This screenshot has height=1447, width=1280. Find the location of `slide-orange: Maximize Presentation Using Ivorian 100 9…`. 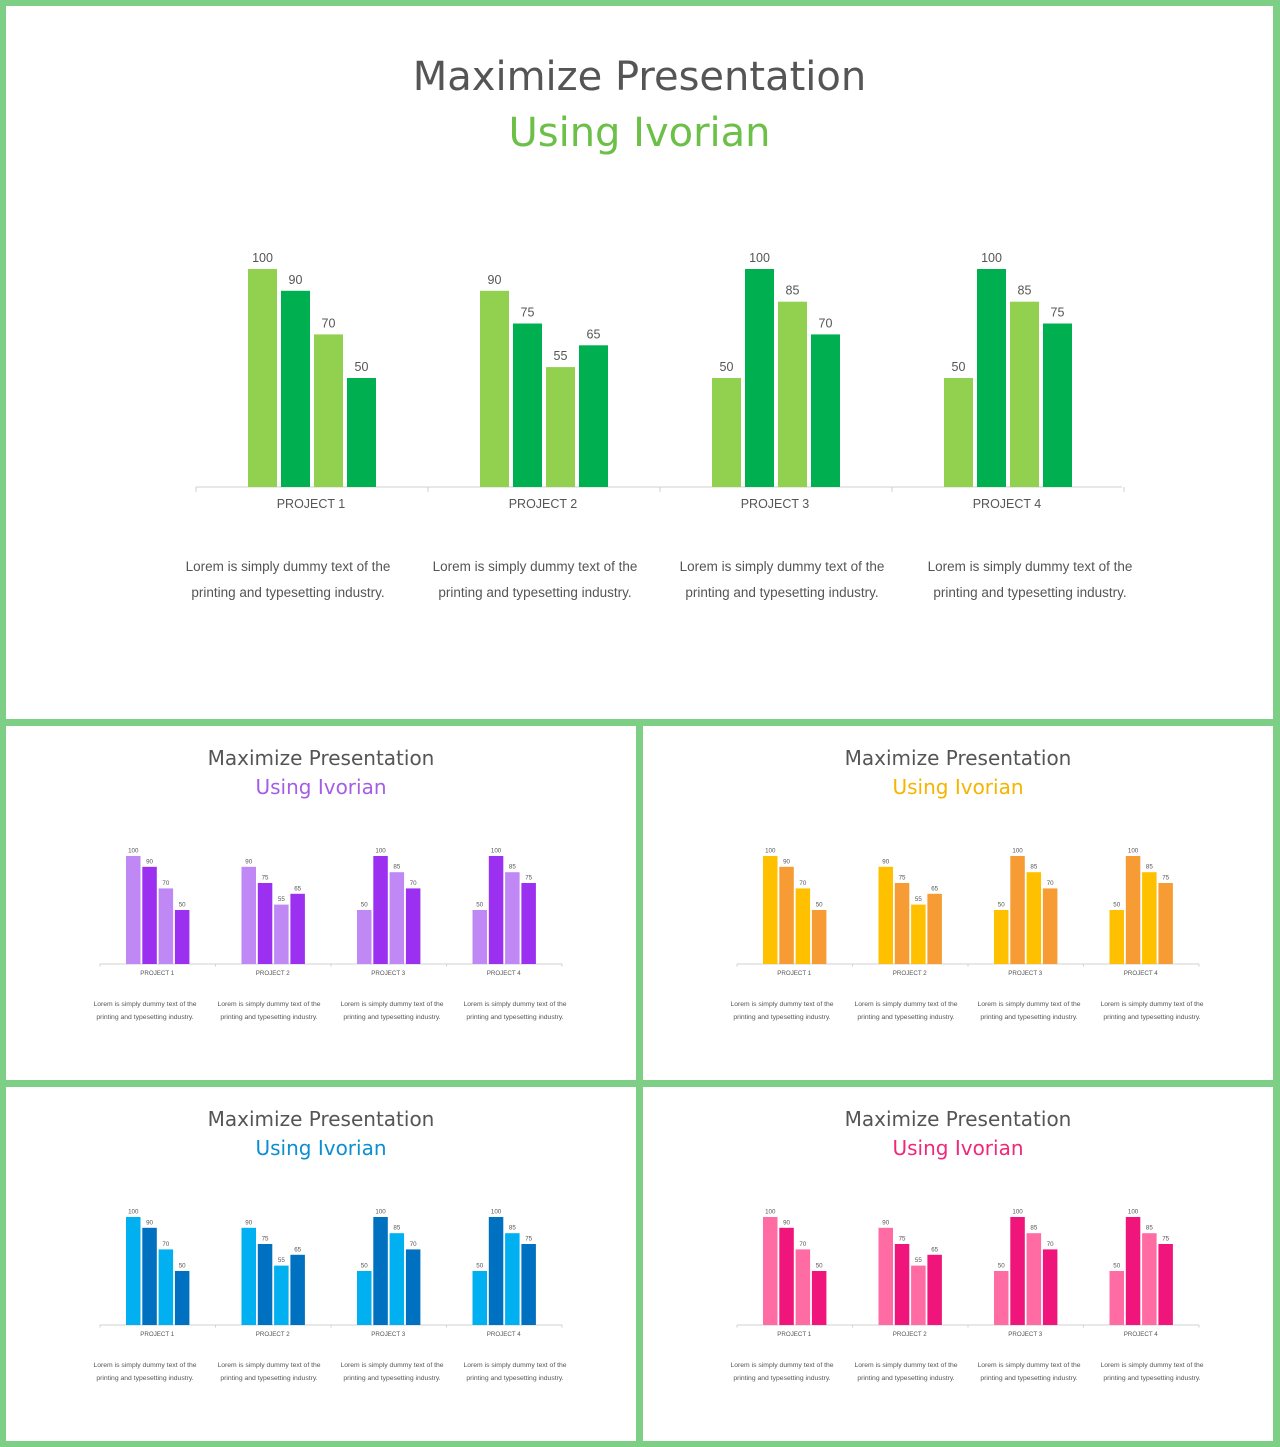

slide-orange: Maximize Presentation Using Ivorian 100 9… is located at coordinates (958, 903).